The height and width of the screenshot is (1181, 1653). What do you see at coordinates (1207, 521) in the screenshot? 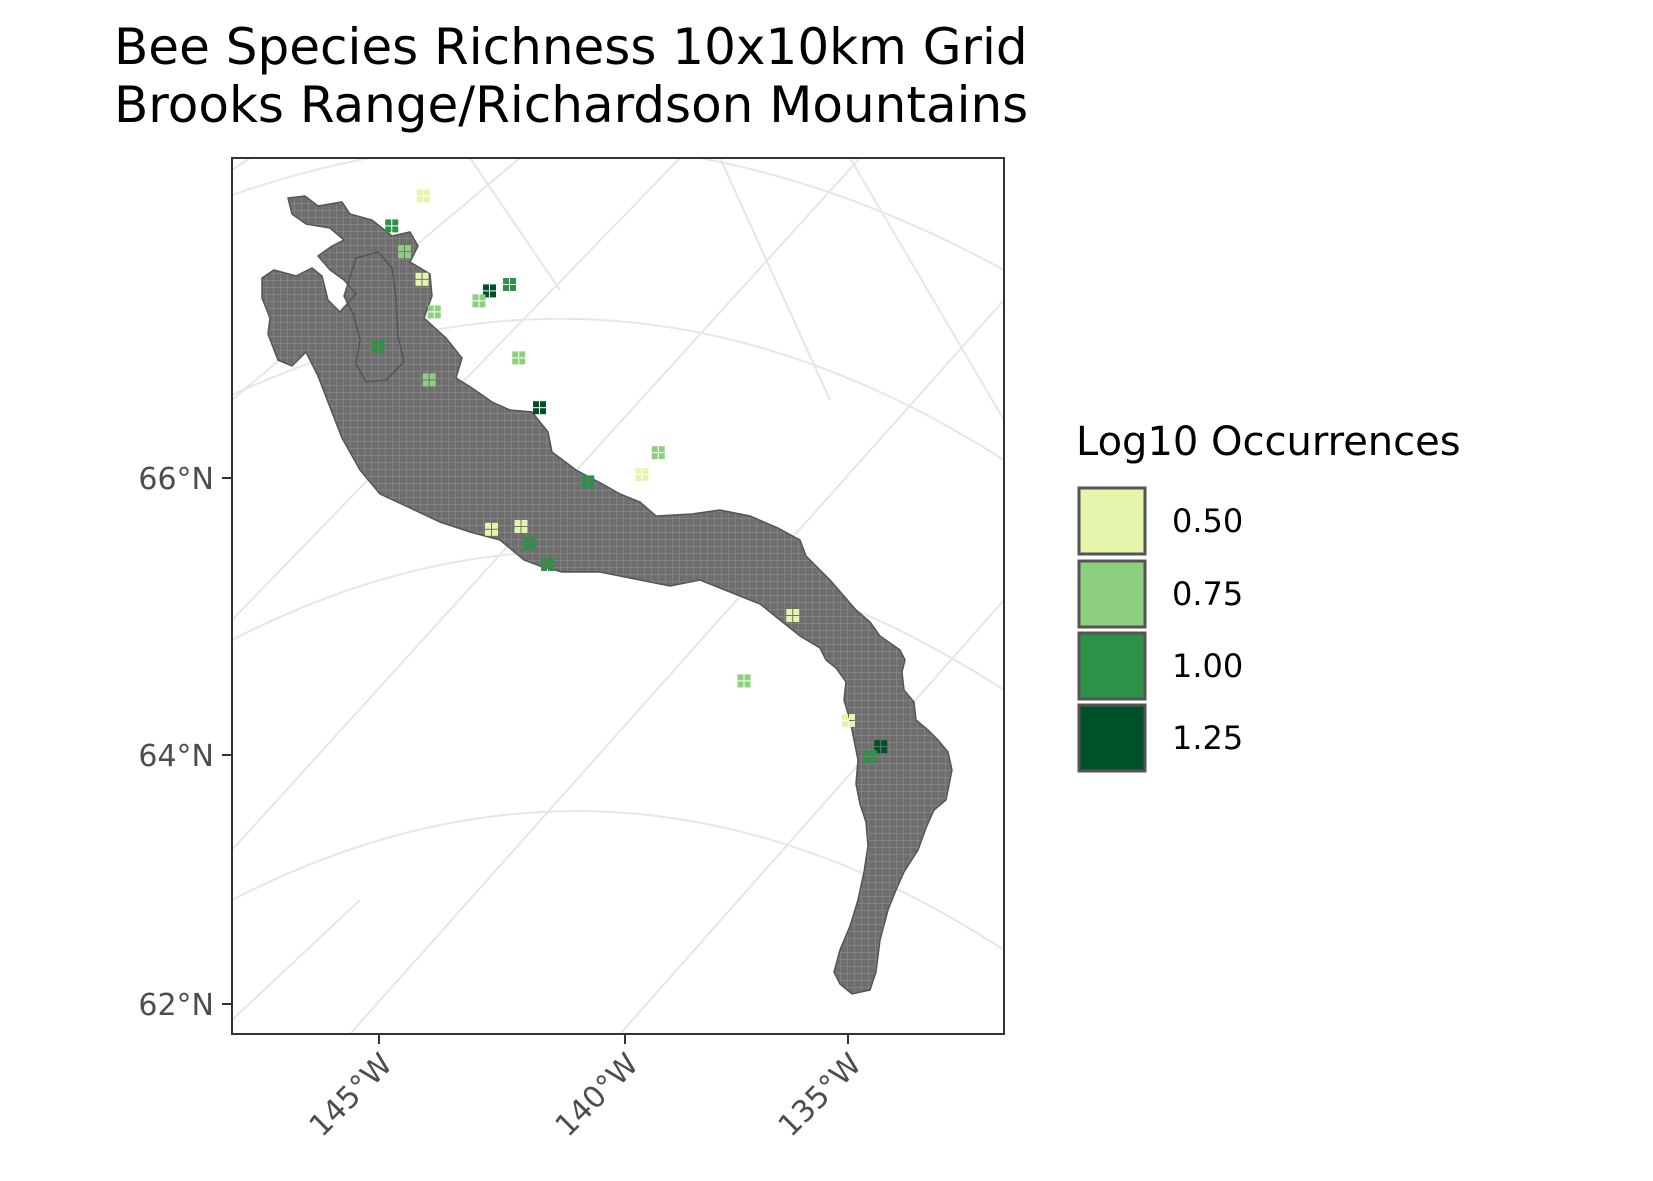
I see `legend-label-0: 0.50` at bounding box center [1207, 521].